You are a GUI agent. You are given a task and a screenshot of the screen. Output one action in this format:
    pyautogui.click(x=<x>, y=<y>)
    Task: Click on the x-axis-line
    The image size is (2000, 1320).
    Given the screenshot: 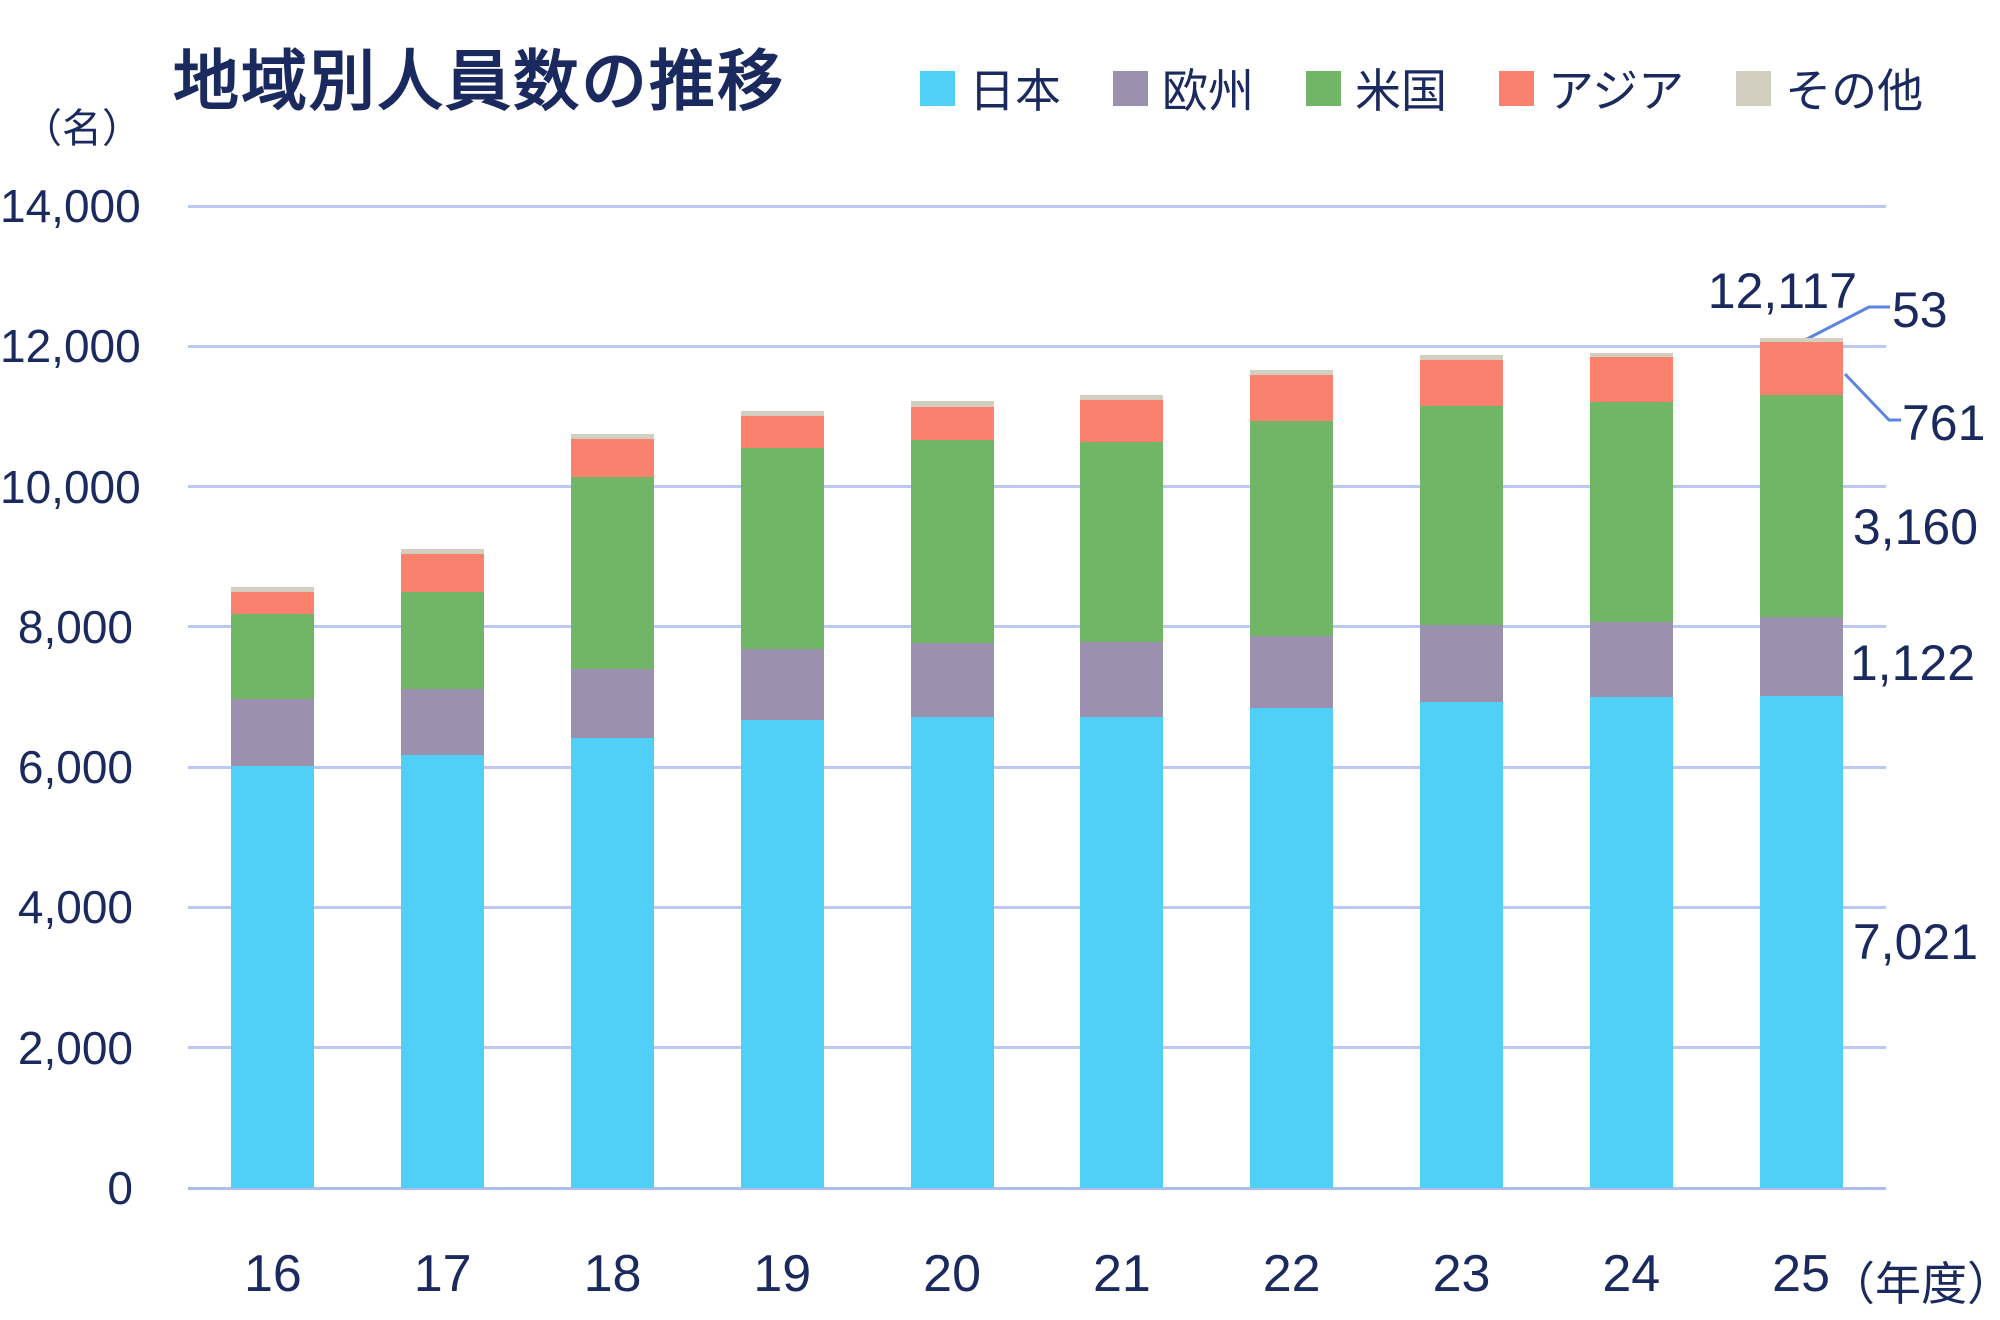 What is the action you would take?
    pyautogui.click(x=1037, y=1188)
    